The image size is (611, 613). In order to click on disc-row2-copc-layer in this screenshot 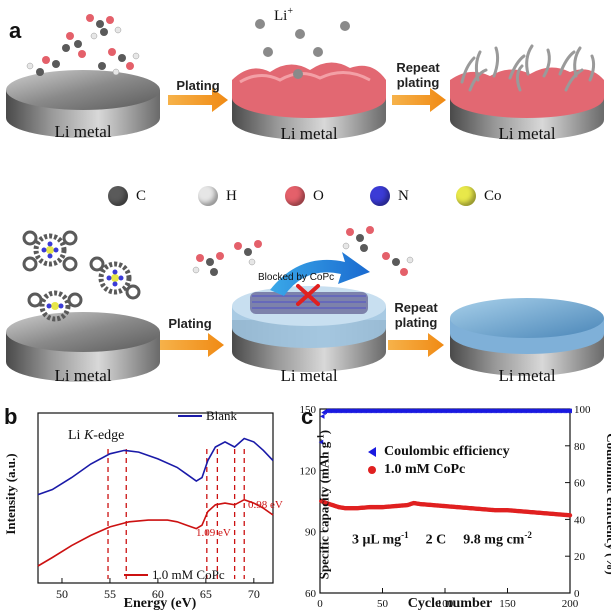, I will do `click(309, 329)`.